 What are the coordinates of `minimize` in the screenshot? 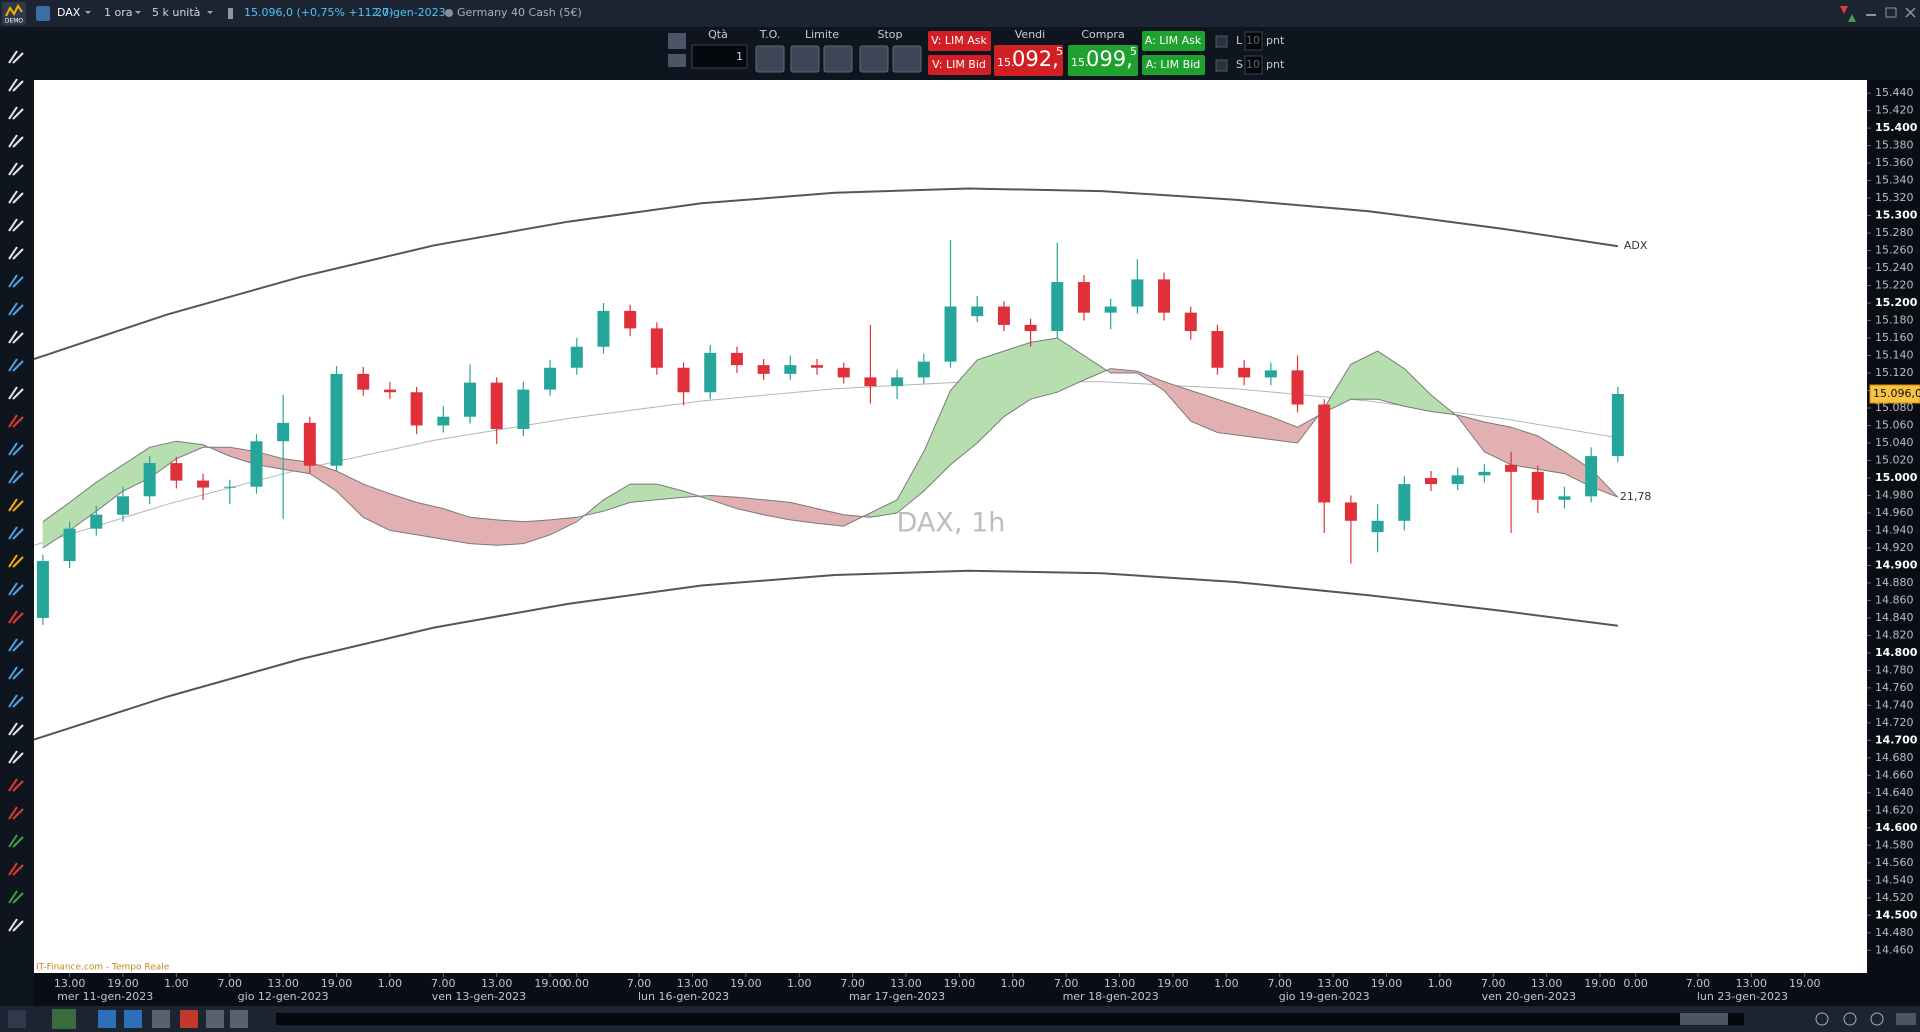 It's located at (1871, 15).